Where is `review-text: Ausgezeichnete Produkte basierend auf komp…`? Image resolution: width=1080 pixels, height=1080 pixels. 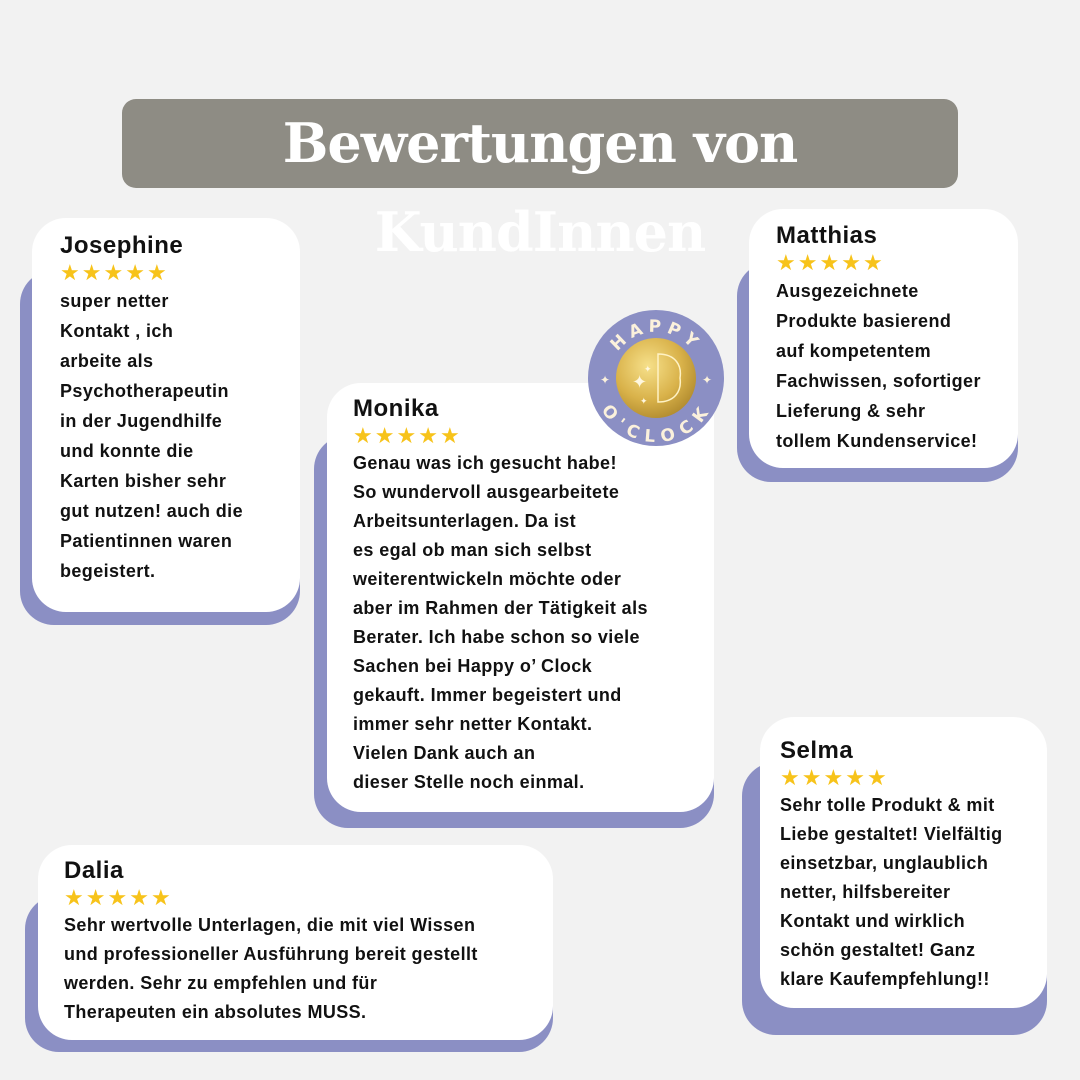 review-text: Ausgezeichnete Produkte basierend auf komp… is located at coordinates (897, 366).